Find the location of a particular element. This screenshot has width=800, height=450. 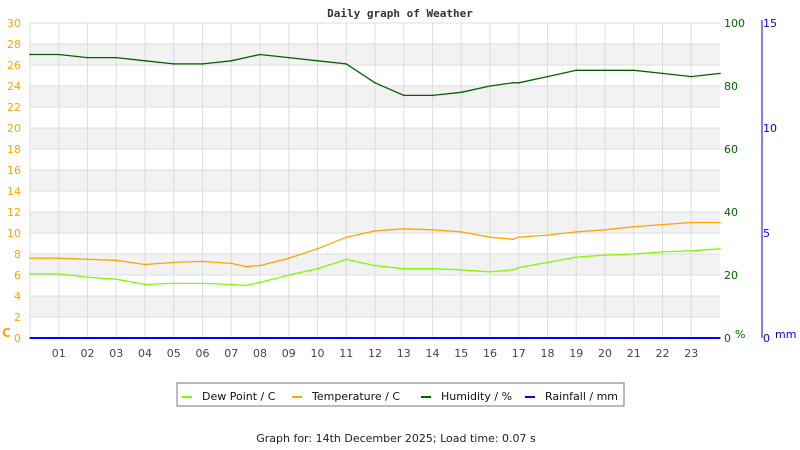

x-tick: 11 is located at coordinates (346, 353).